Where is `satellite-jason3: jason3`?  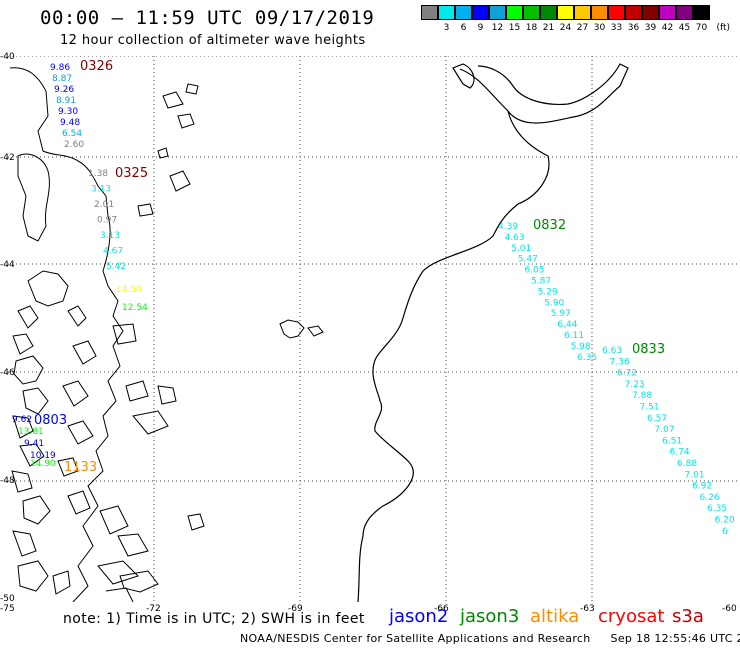 satellite-jason3: jason3 is located at coordinates (490, 616).